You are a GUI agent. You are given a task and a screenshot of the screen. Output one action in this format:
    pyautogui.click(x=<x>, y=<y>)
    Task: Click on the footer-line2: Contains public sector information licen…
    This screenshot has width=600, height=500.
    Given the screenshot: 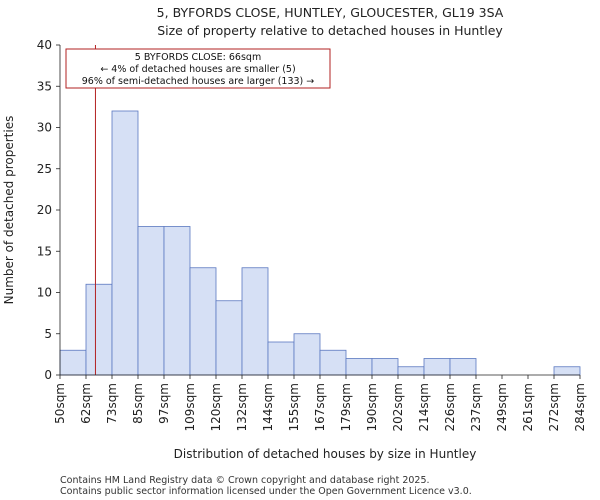 What is the action you would take?
    pyautogui.click(x=266, y=491)
    